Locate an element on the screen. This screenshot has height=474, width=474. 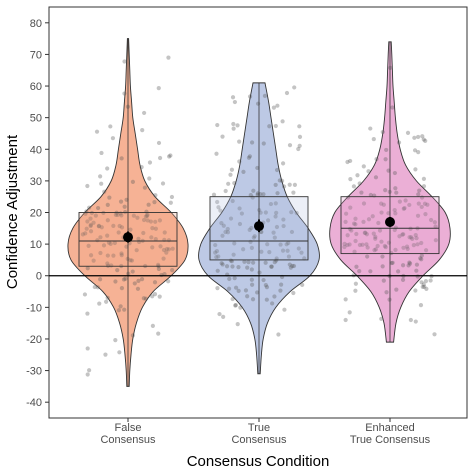
x-tick-label: True is located at coordinates (259, 428).